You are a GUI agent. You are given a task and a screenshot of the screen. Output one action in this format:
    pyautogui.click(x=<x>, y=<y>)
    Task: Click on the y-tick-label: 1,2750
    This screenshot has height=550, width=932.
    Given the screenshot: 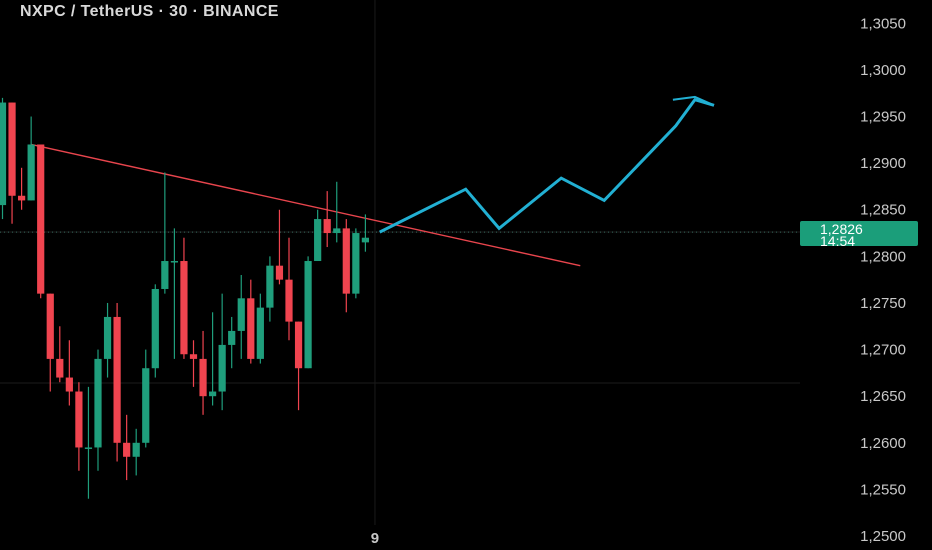 What is the action you would take?
    pyautogui.click(x=883, y=303)
    